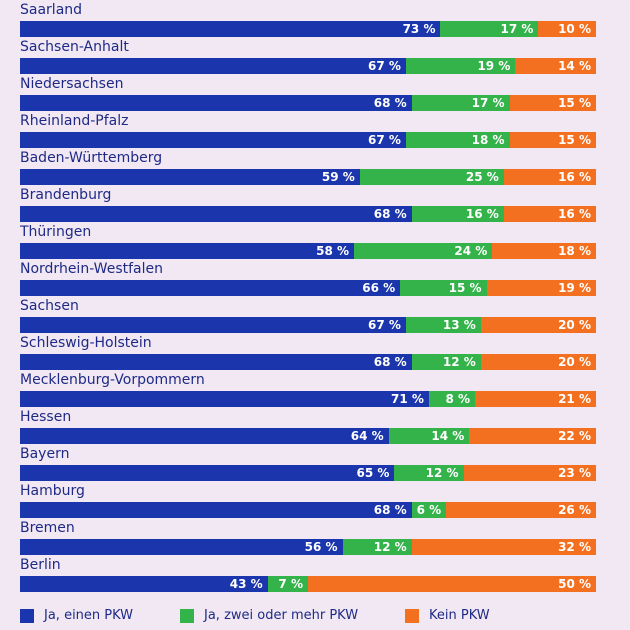 The width and height of the screenshot is (630, 630). I want to click on category-label: Rheinland-Pfalz, so click(74, 121).